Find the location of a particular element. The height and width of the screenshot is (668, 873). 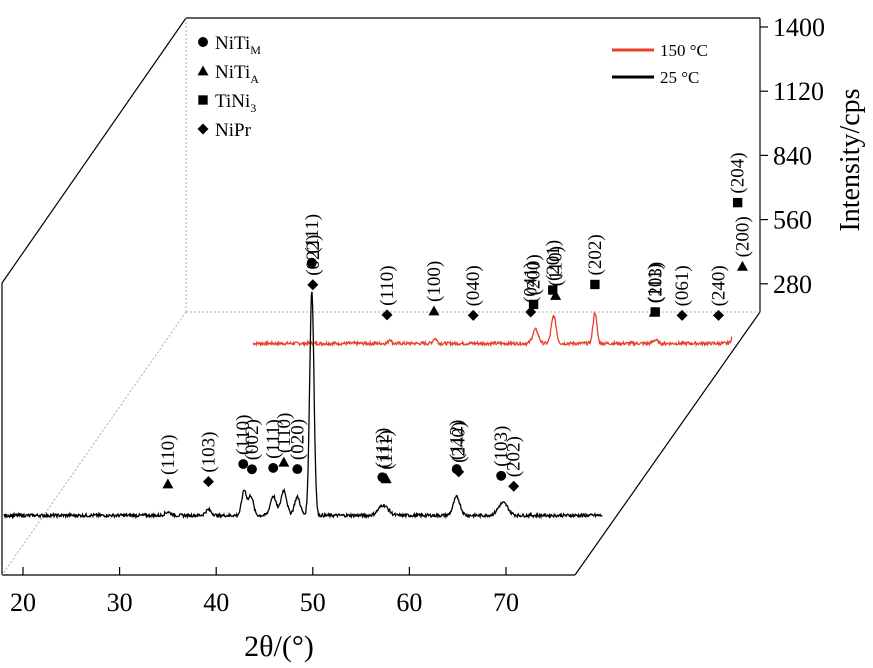

marker-legend: NiTiM NiTiA TiNi3 NiPr is located at coordinates (229, 87).